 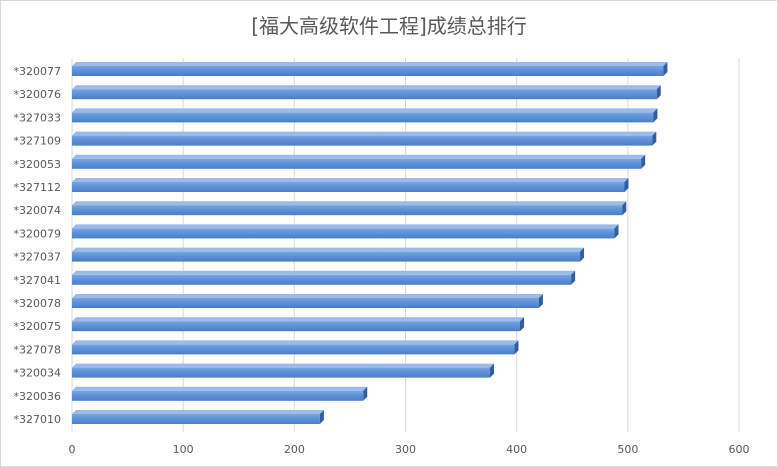 What do you see at coordinates (294, 449) in the screenshot?
I see `x-tick-label: 200` at bounding box center [294, 449].